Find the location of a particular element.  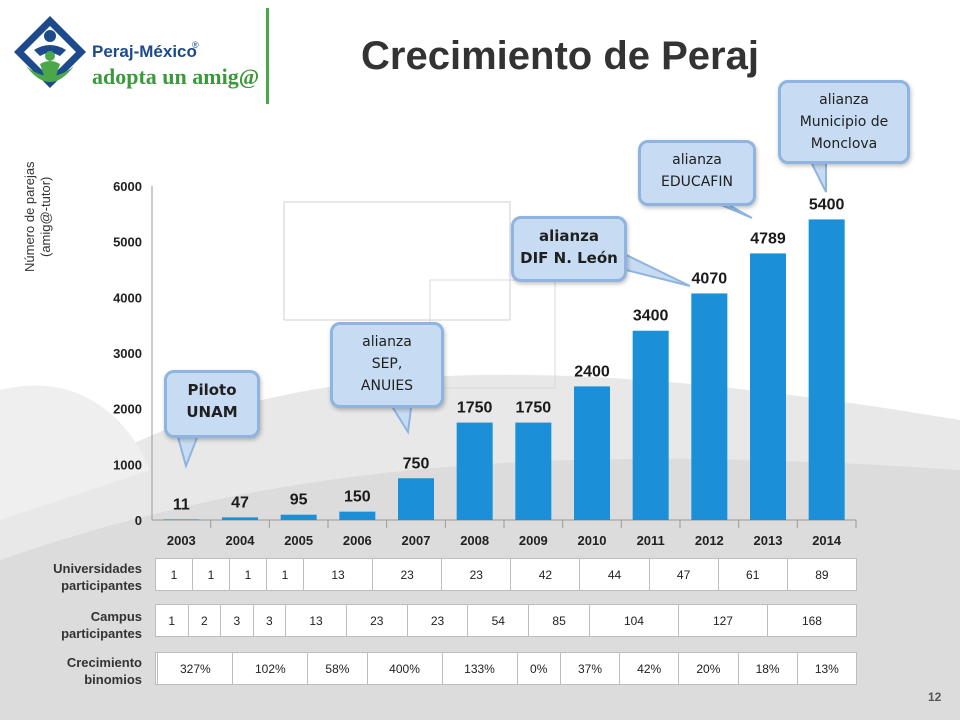

callout-piloto-unam: Piloto UNAM is located at coordinates (212, 404).